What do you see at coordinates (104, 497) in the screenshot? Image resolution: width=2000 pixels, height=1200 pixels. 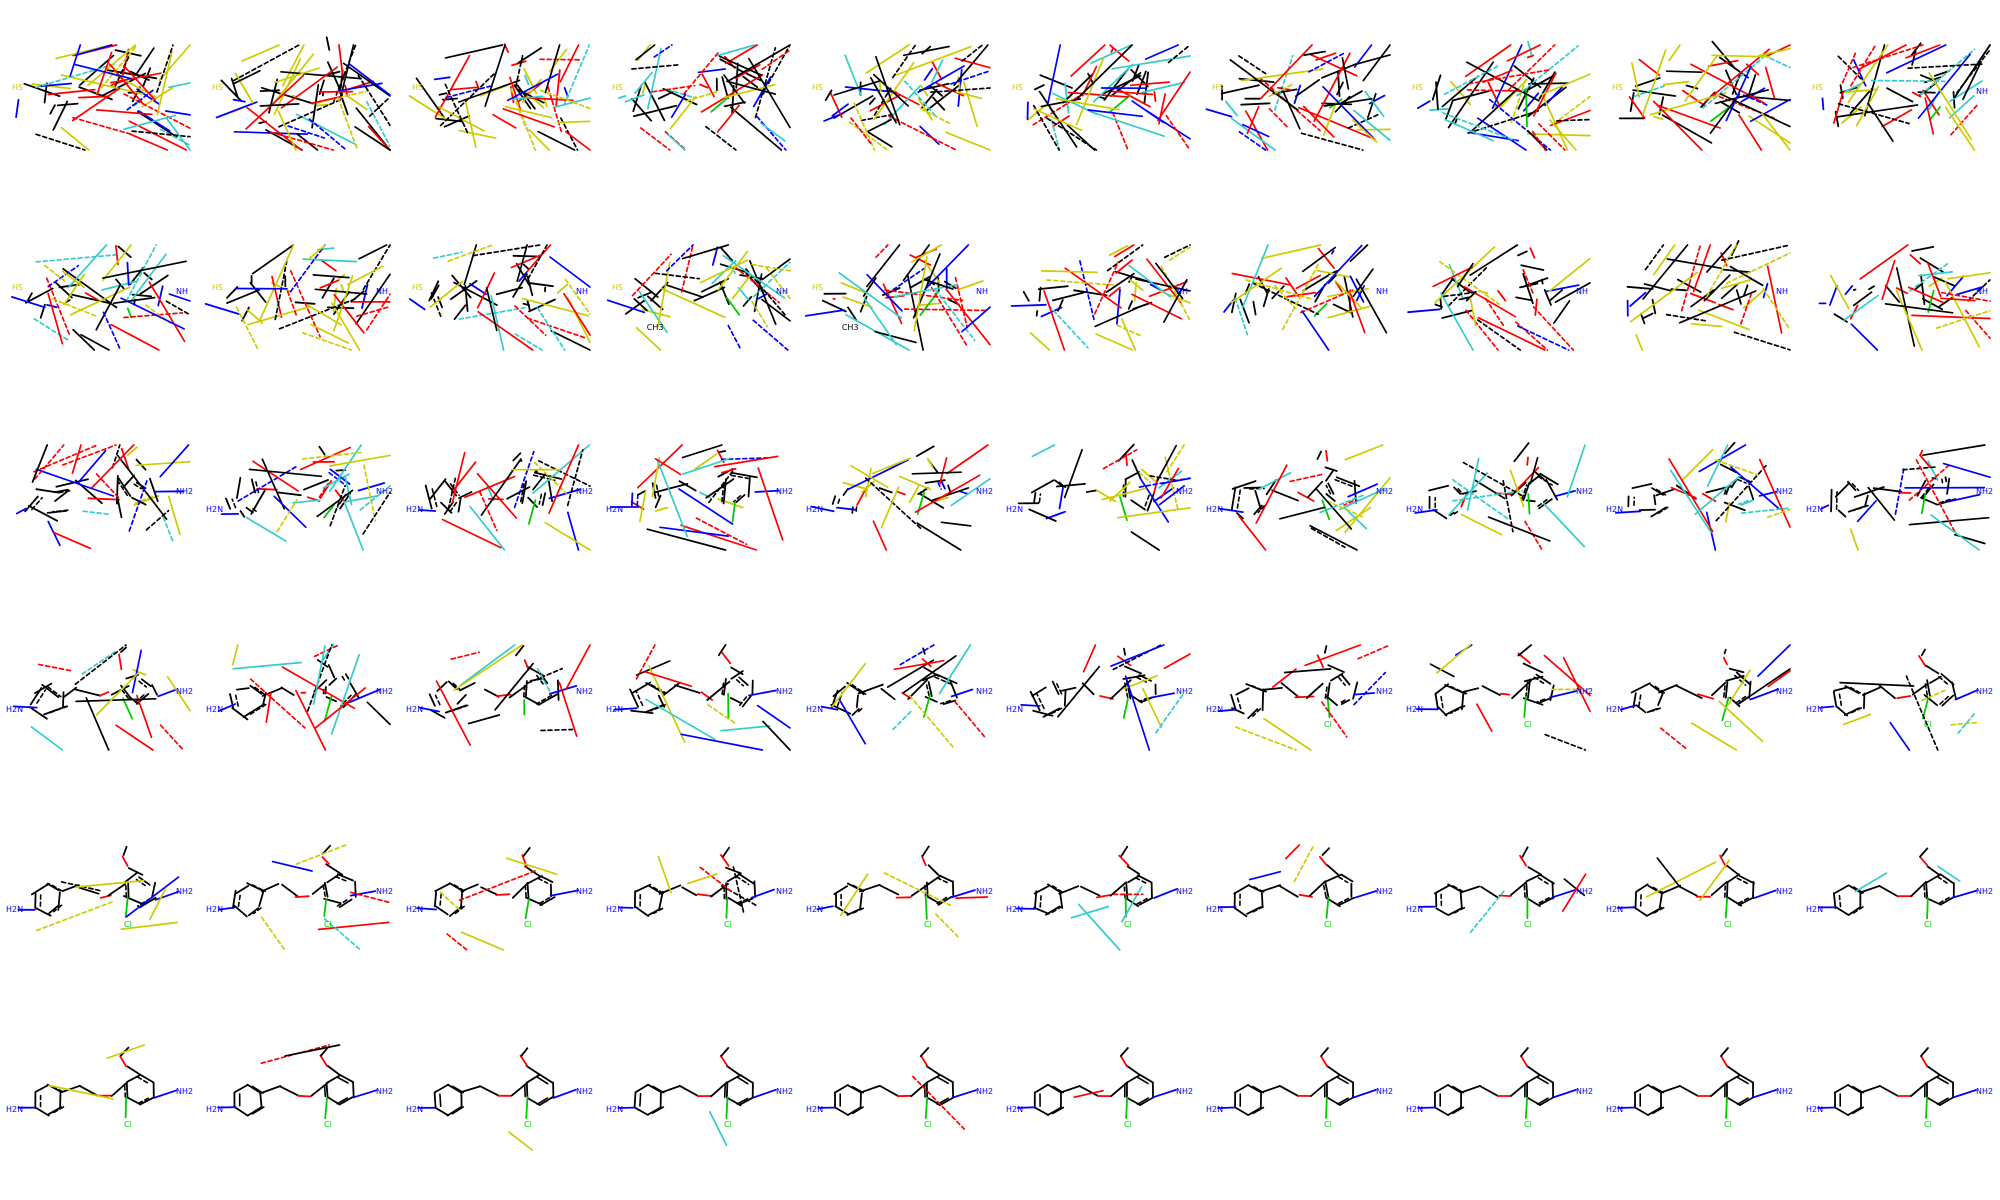 I see `molecule-structure: NH2` at bounding box center [104, 497].